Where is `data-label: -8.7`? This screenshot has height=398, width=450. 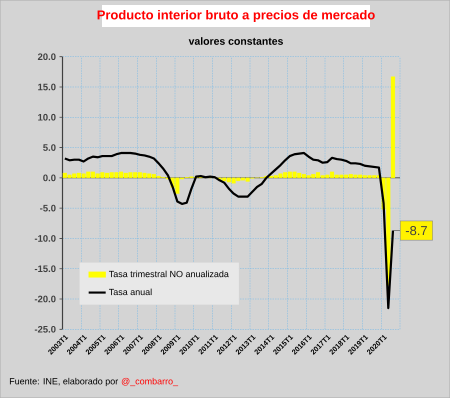 data-label: -8.7 is located at coordinates (416, 231).